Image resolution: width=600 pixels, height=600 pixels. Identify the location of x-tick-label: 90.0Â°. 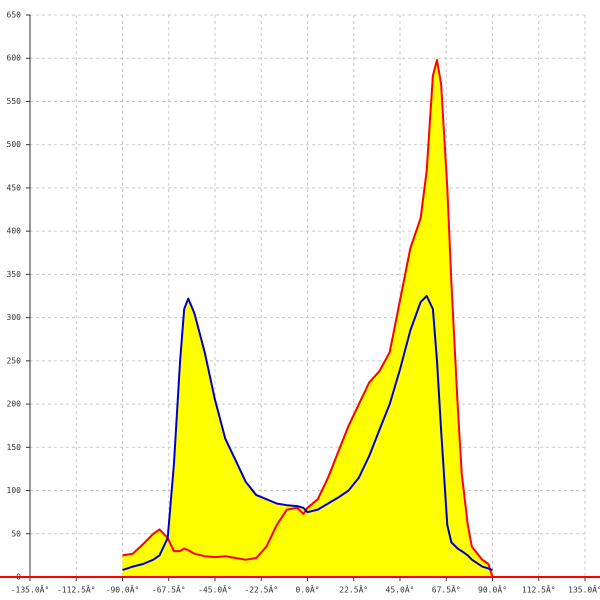
(492, 589).